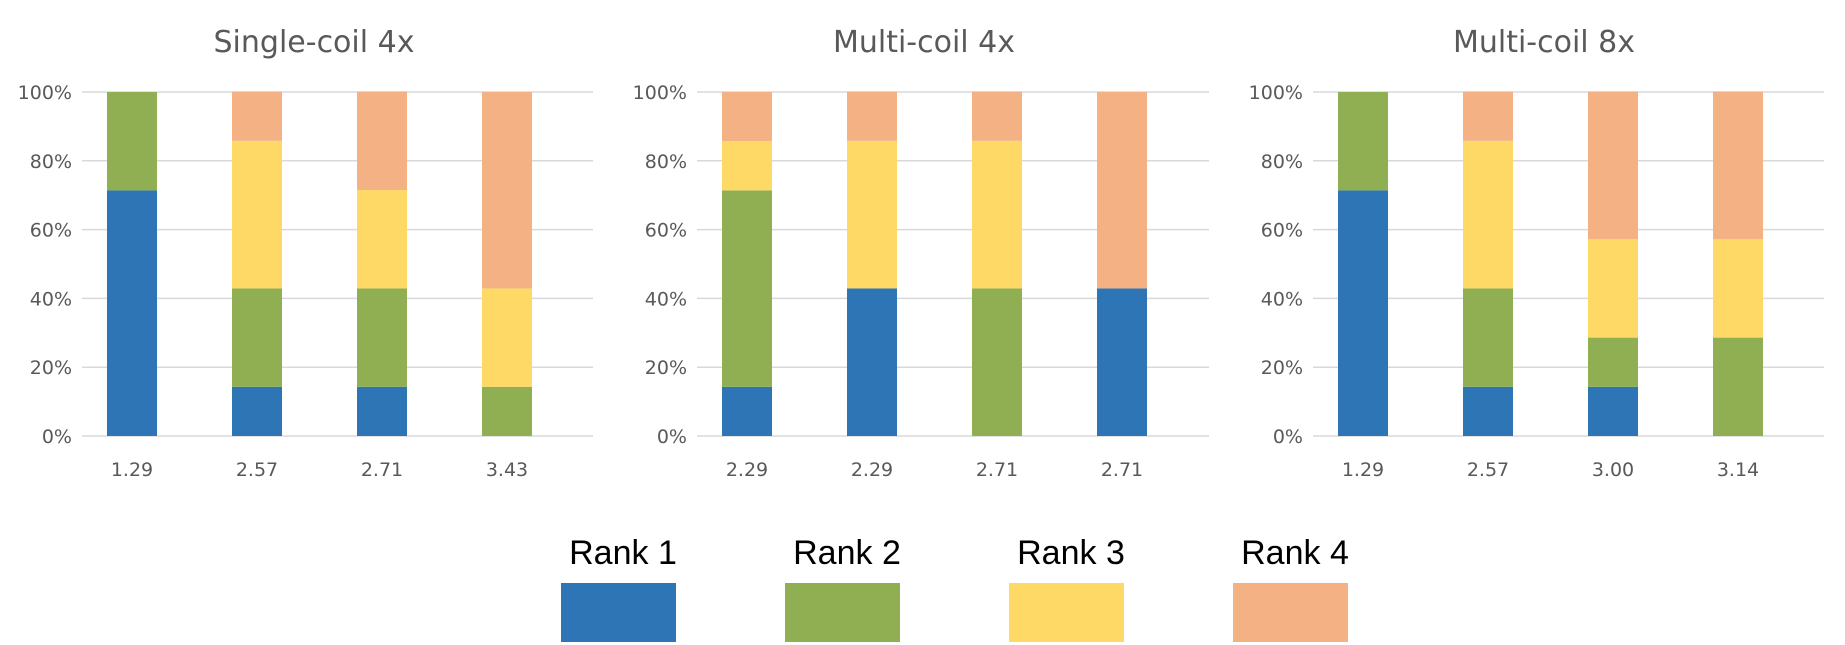  What do you see at coordinates (623, 553) in the screenshot?
I see `legend-label: Rank 1` at bounding box center [623, 553].